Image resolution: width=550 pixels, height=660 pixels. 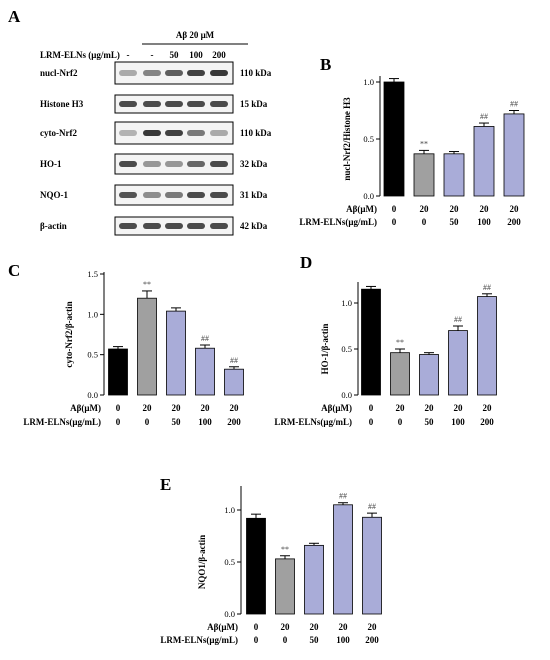 I want to click on lane-label: 50, so click(x=175, y=55).